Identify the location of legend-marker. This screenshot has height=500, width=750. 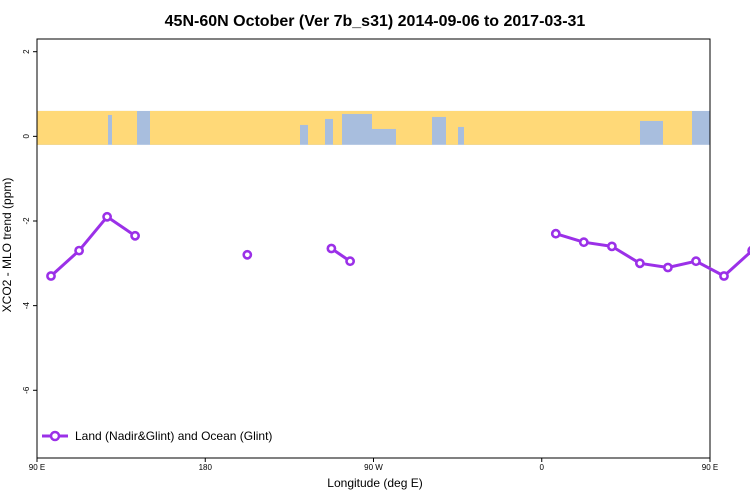
(55, 436).